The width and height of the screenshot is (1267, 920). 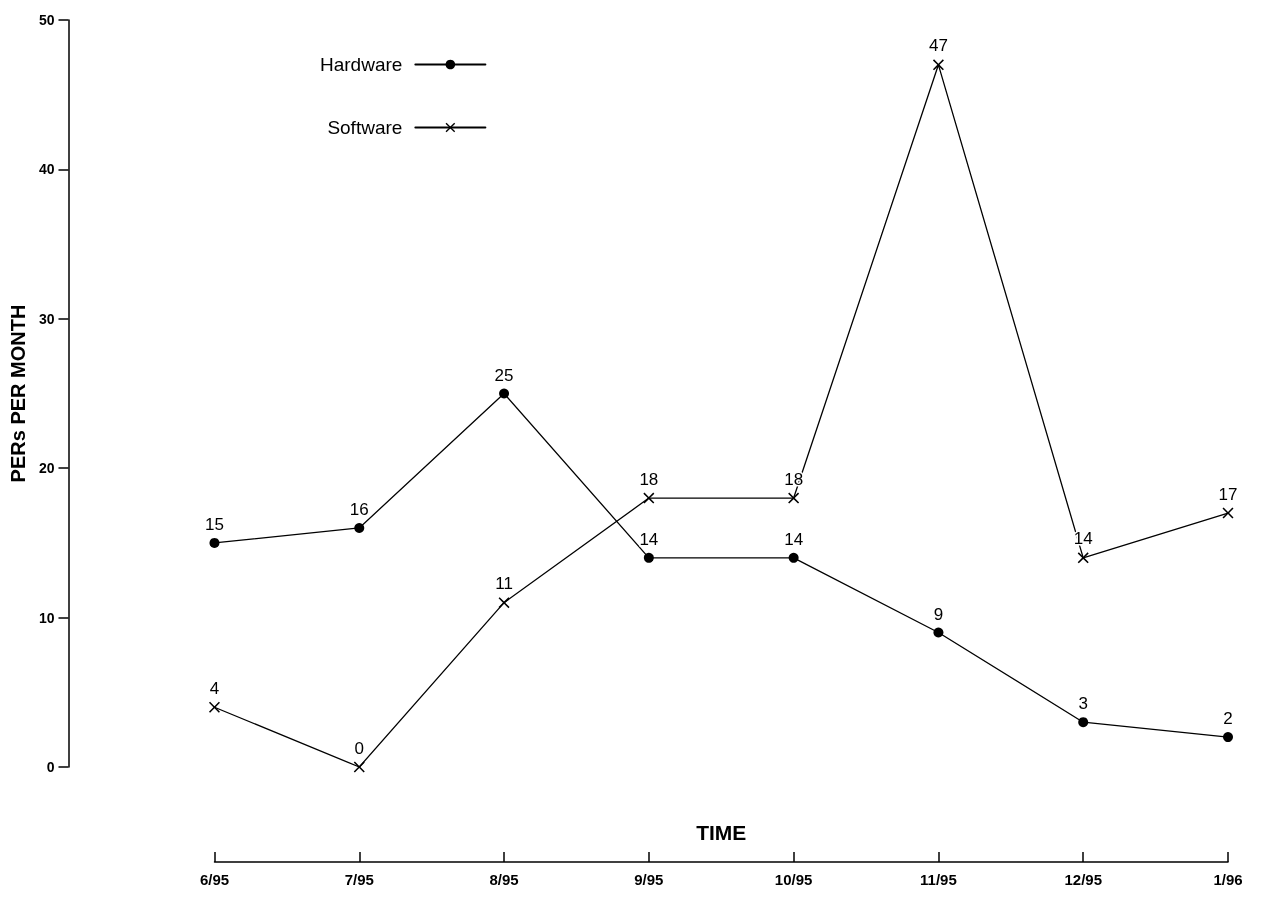 What do you see at coordinates (938, 46) in the screenshot?
I see `data-label: 47` at bounding box center [938, 46].